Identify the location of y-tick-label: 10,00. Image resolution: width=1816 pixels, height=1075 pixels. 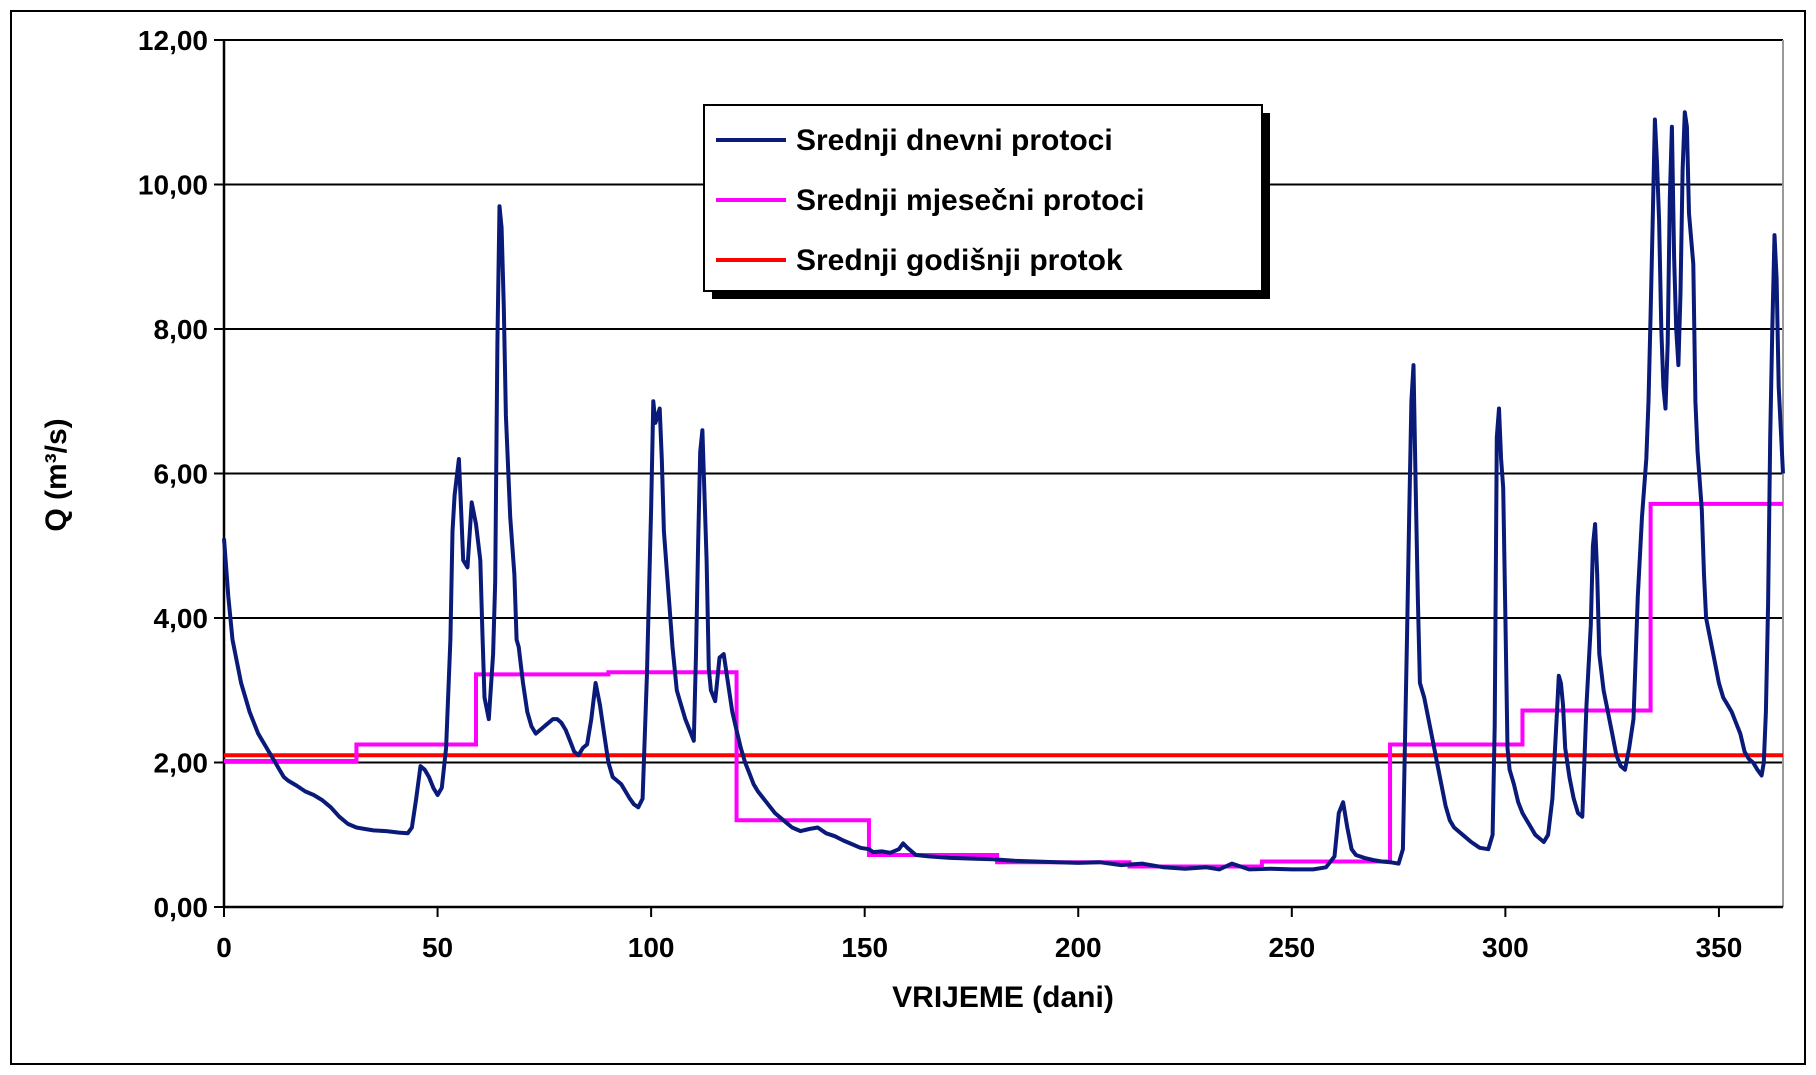
(173, 185).